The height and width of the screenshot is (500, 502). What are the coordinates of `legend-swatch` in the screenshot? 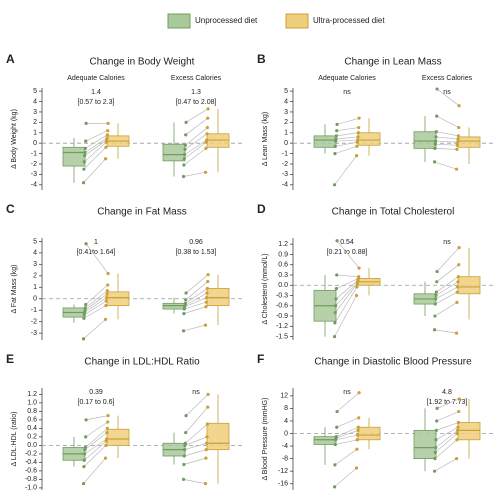 It's located at (179, 21).